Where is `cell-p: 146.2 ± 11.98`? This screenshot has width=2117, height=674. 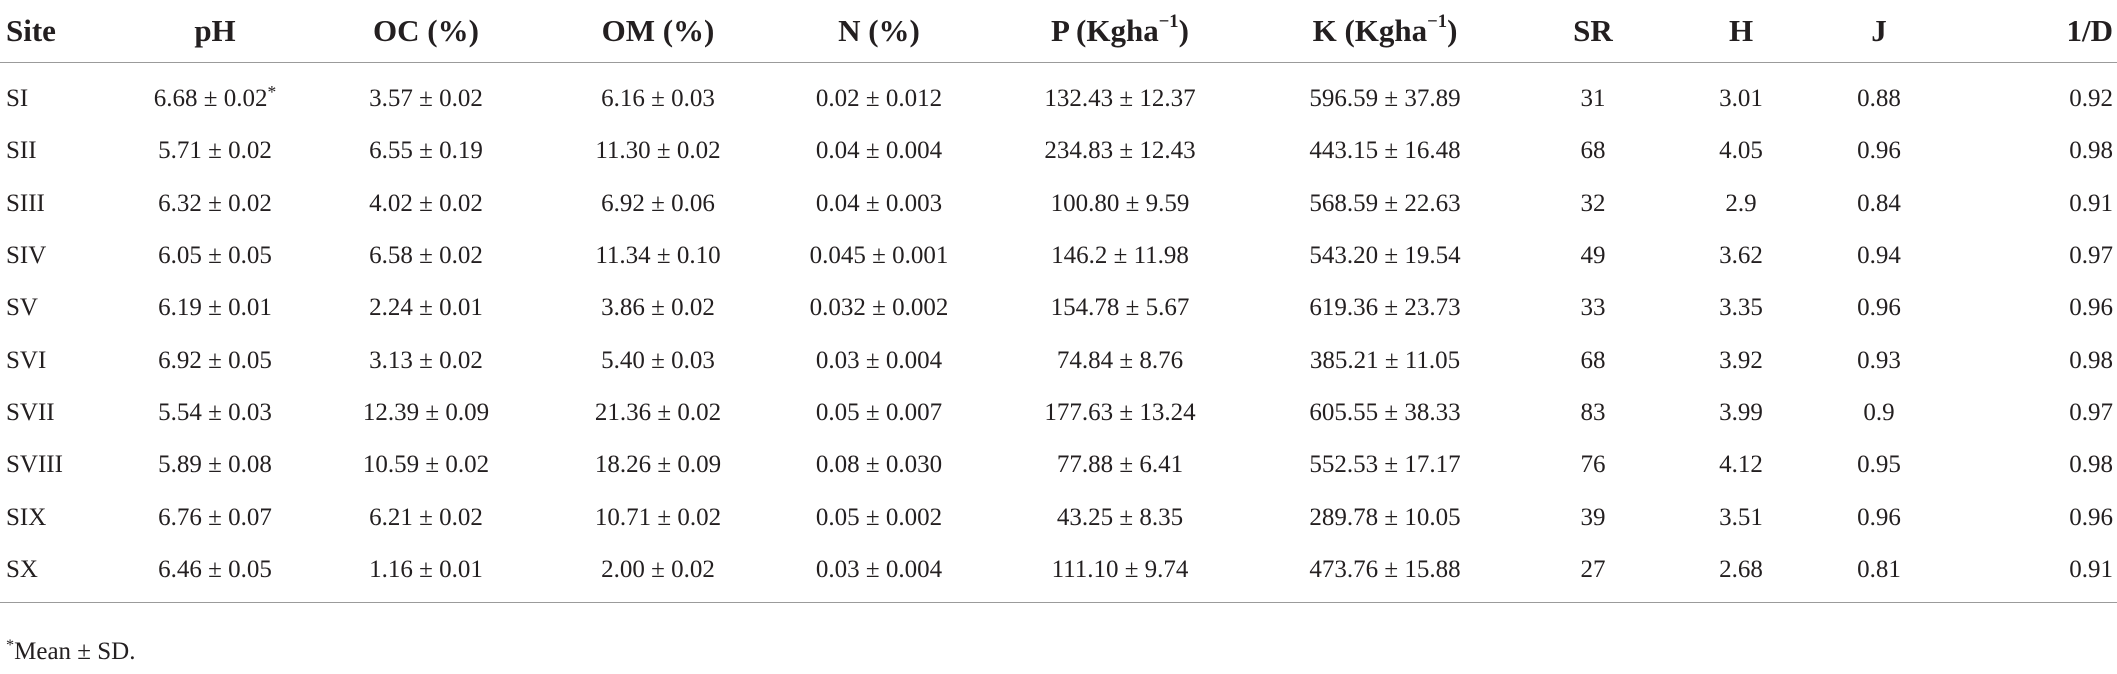 cell-p: 146.2 ± 11.98 is located at coordinates (1120, 256).